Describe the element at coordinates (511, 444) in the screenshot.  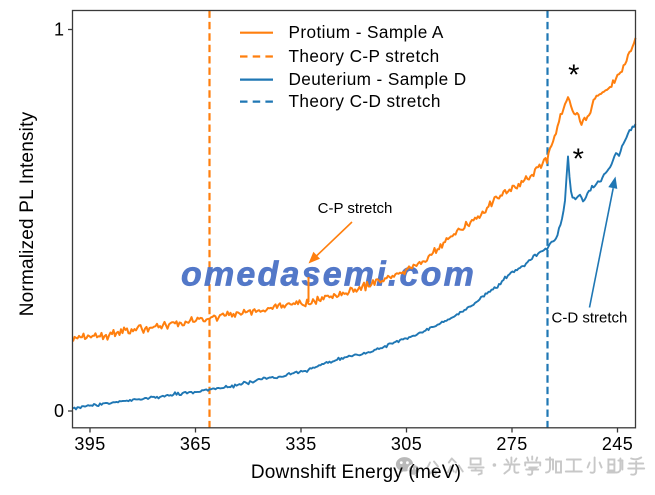
I see `svg-text: 275` at that location.